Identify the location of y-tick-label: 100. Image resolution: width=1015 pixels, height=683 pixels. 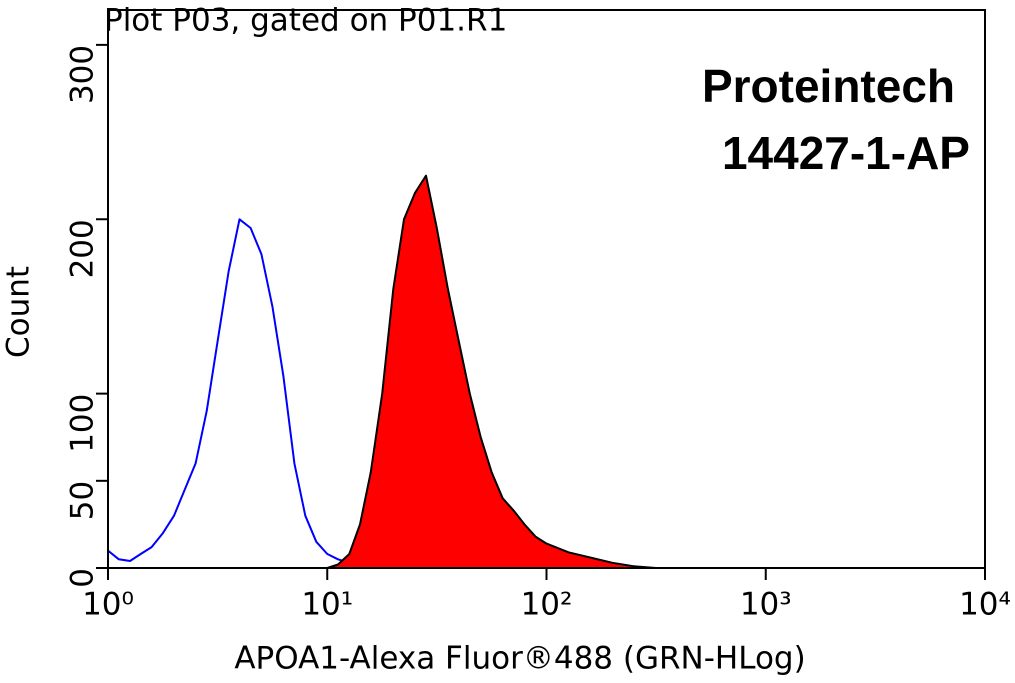
(83, 423).